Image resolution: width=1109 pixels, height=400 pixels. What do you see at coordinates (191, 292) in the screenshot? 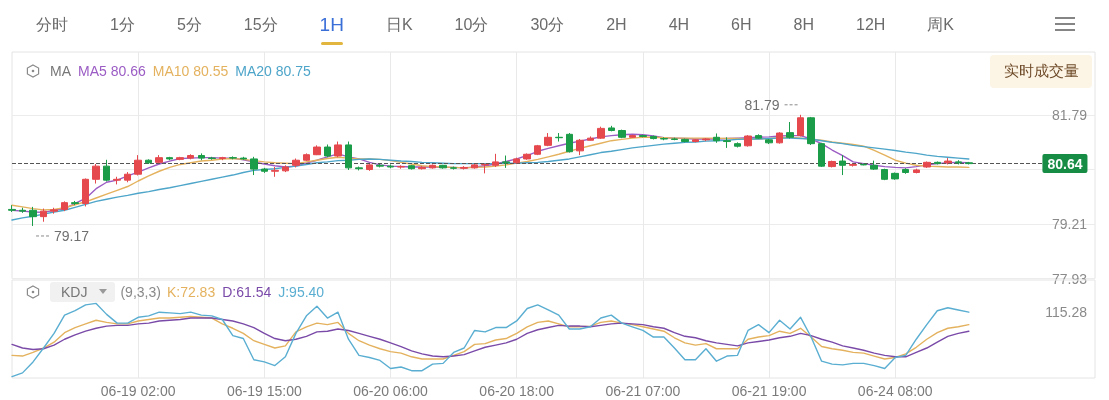
I see `series-label: K:72.83` at bounding box center [191, 292].